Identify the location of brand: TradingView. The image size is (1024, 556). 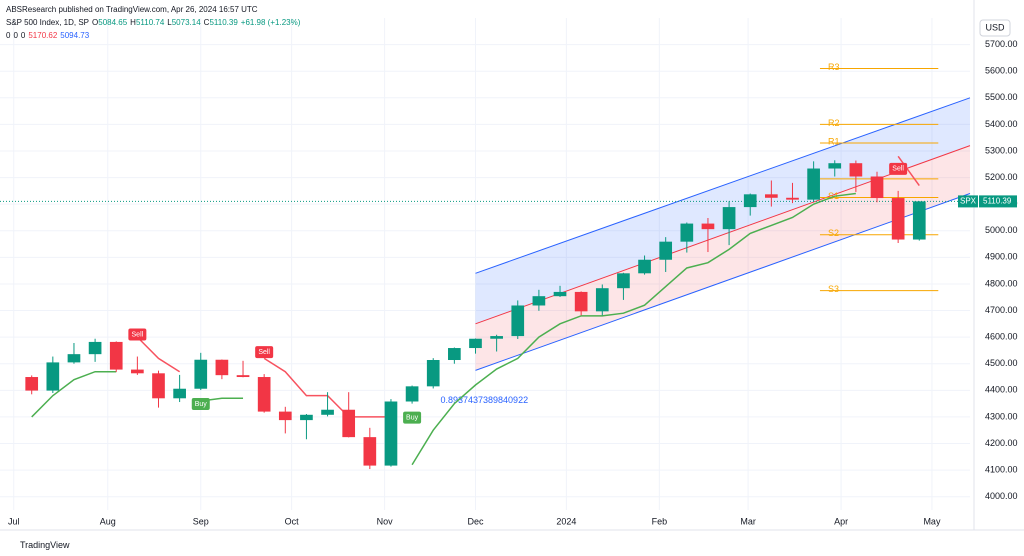
(45, 545).